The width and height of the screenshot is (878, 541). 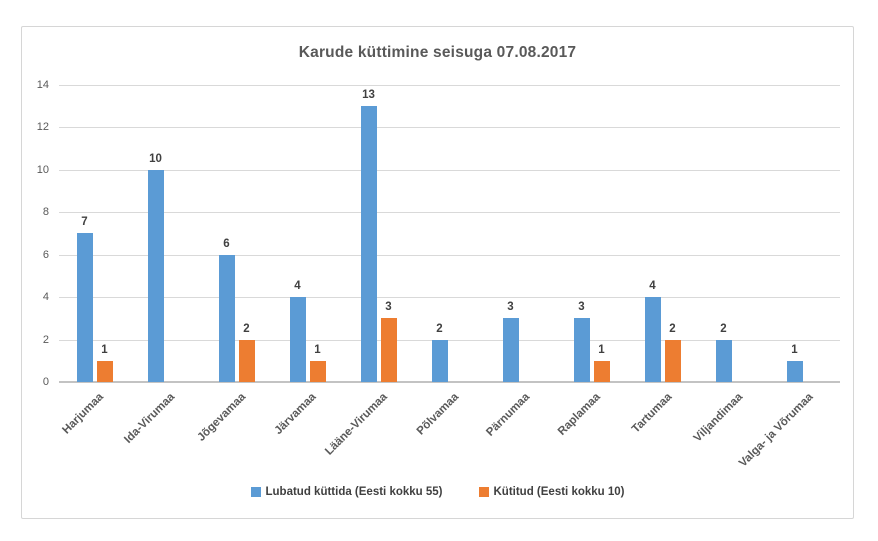 I want to click on x-axis-line, so click(x=449, y=382).